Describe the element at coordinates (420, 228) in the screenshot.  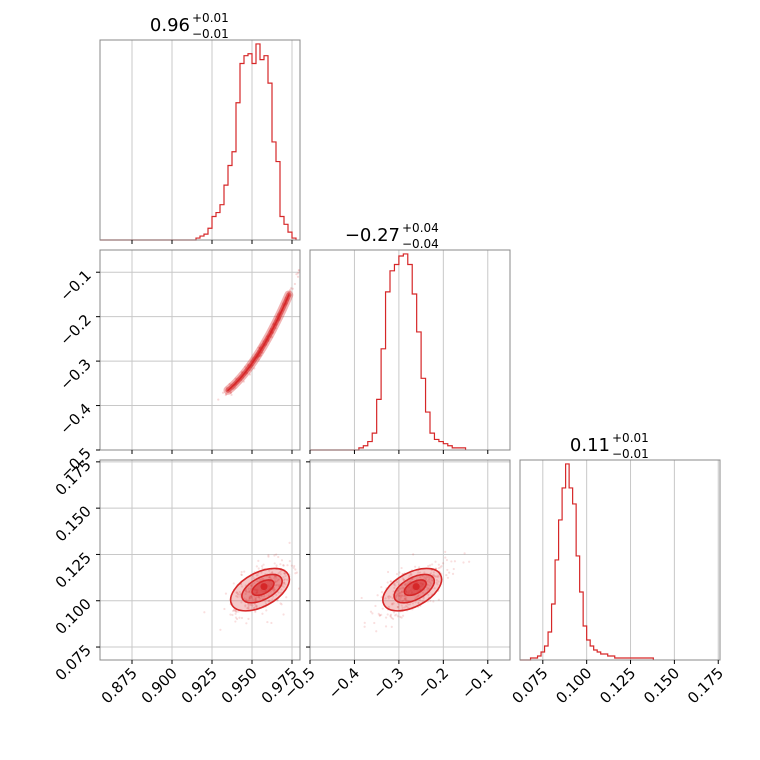
I see `hist-p1-title-plus: +0.04` at that location.